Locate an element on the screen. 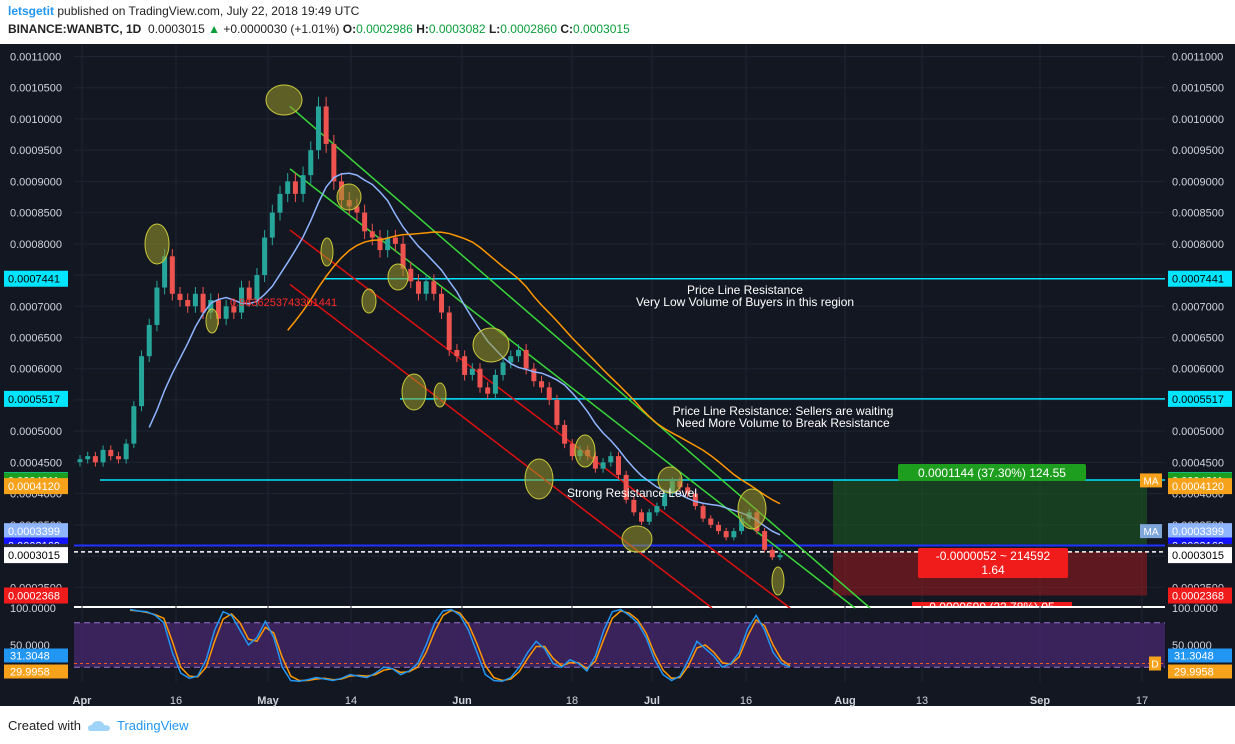 This screenshot has height=744, width=1235. low-value: 0.0002860 is located at coordinates (528, 29).